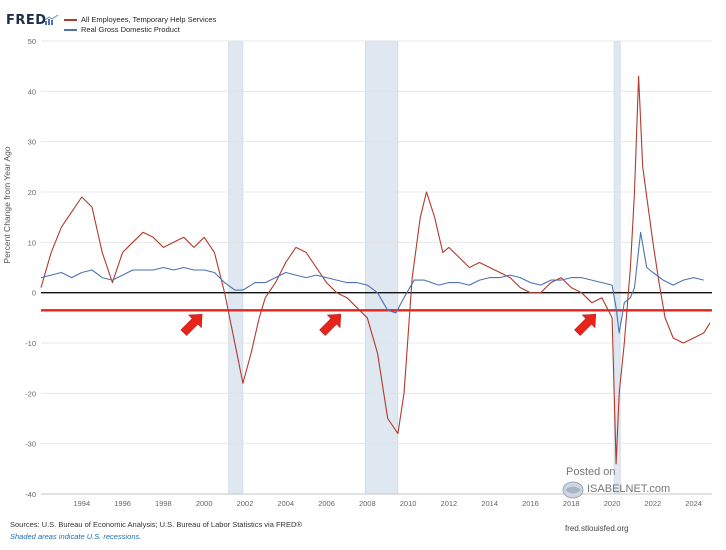 Image resolution: width=726 pixels, height=550 pixels. Describe the element at coordinates (530, 503) in the screenshot. I see `x-tick-label: 2016` at that location.